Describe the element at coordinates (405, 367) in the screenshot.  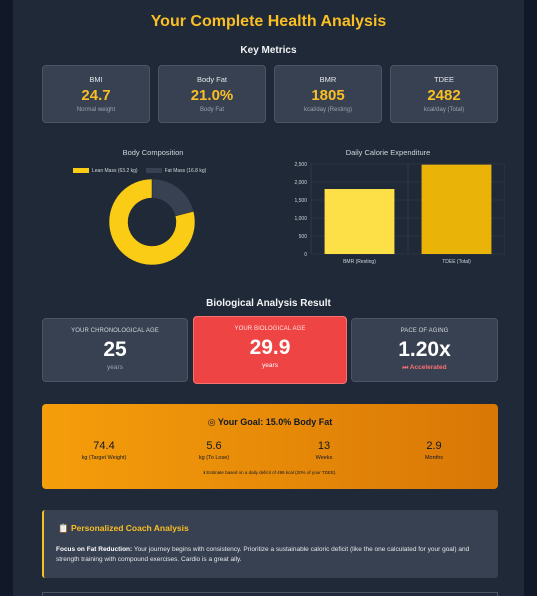
I see `fast-forward-icon: ⏭` at that location.